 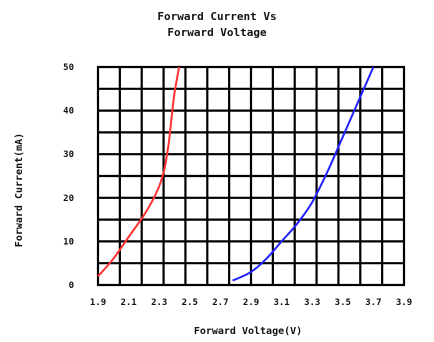 What do you see at coordinates (343, 303) in the screenshot?
I see `x-tick-label: 3.5` at bounding box center [343, 303].